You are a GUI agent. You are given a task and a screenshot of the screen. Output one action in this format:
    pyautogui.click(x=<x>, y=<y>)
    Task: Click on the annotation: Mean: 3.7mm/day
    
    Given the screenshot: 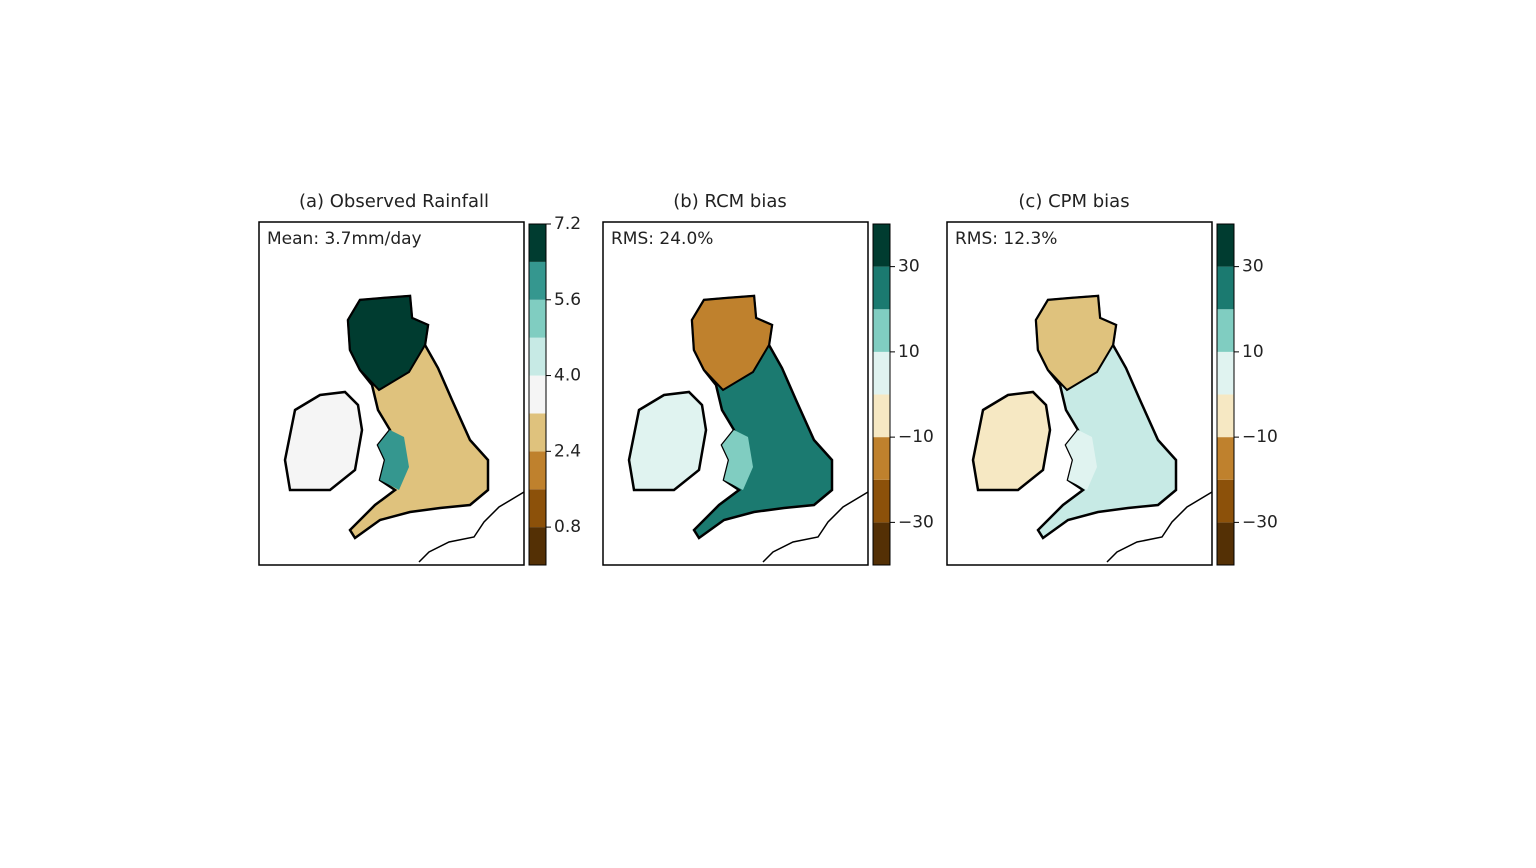 What is the action you would take?
    pyautogui.click(x=344, y=239)
    